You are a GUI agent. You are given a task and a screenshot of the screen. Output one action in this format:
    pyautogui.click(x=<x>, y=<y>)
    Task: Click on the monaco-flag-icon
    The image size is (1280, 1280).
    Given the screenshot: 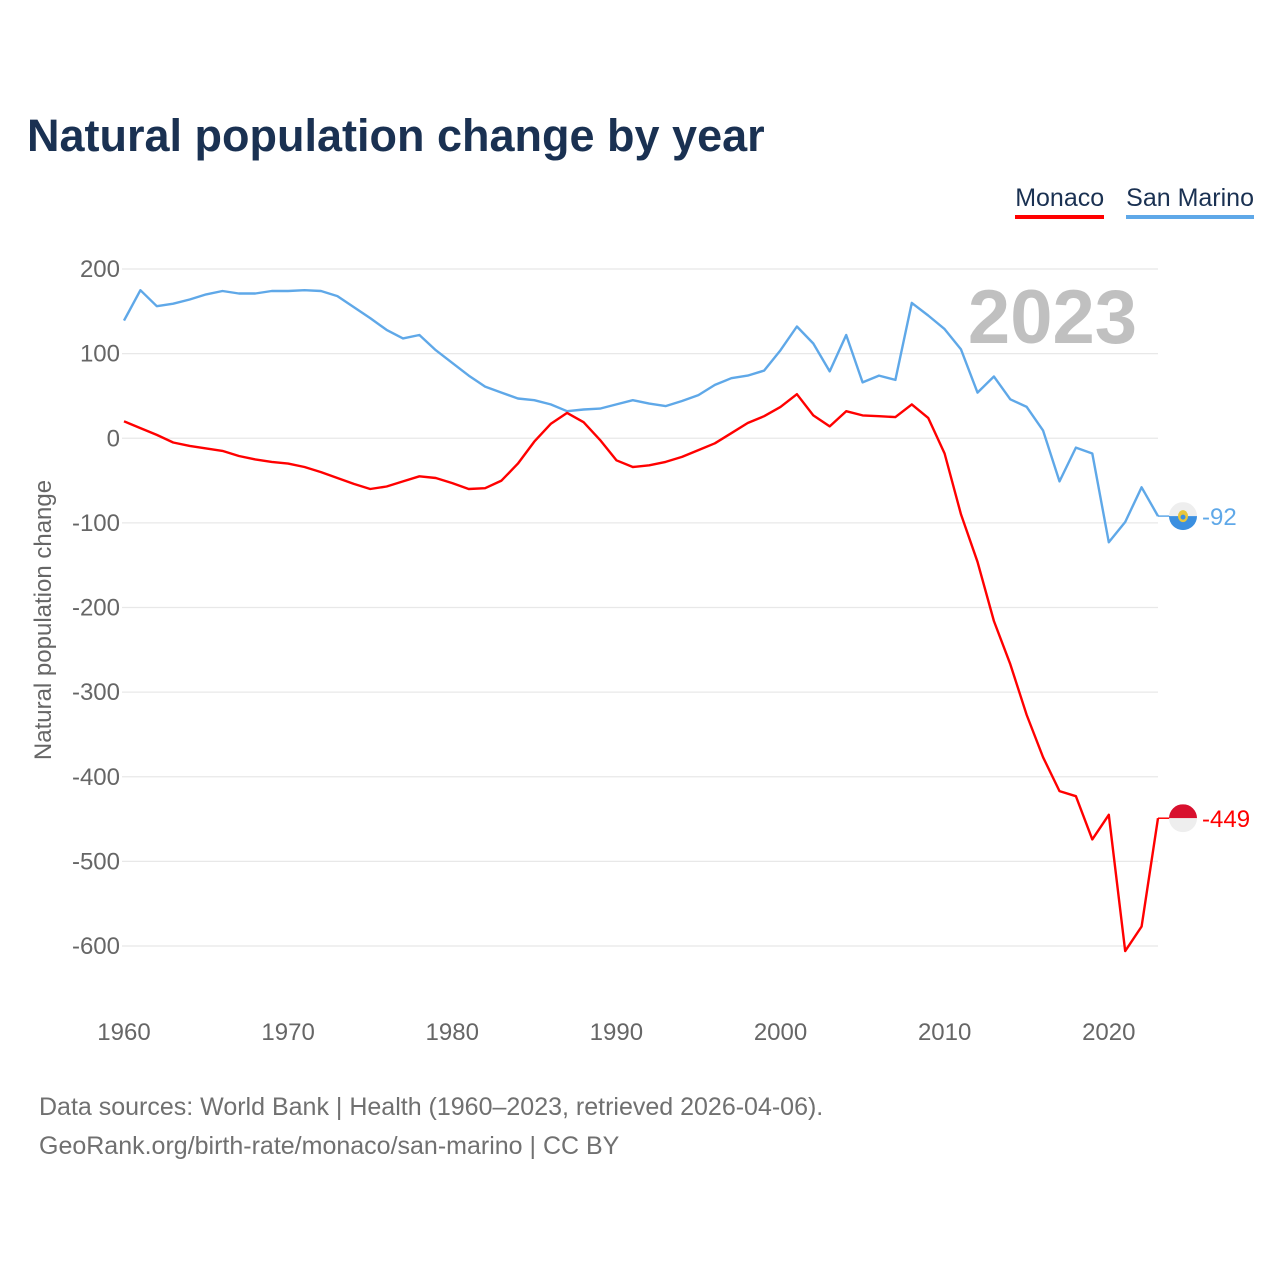 What is the action you would take?
    pyautogui.click(x=1183, y=818)
    